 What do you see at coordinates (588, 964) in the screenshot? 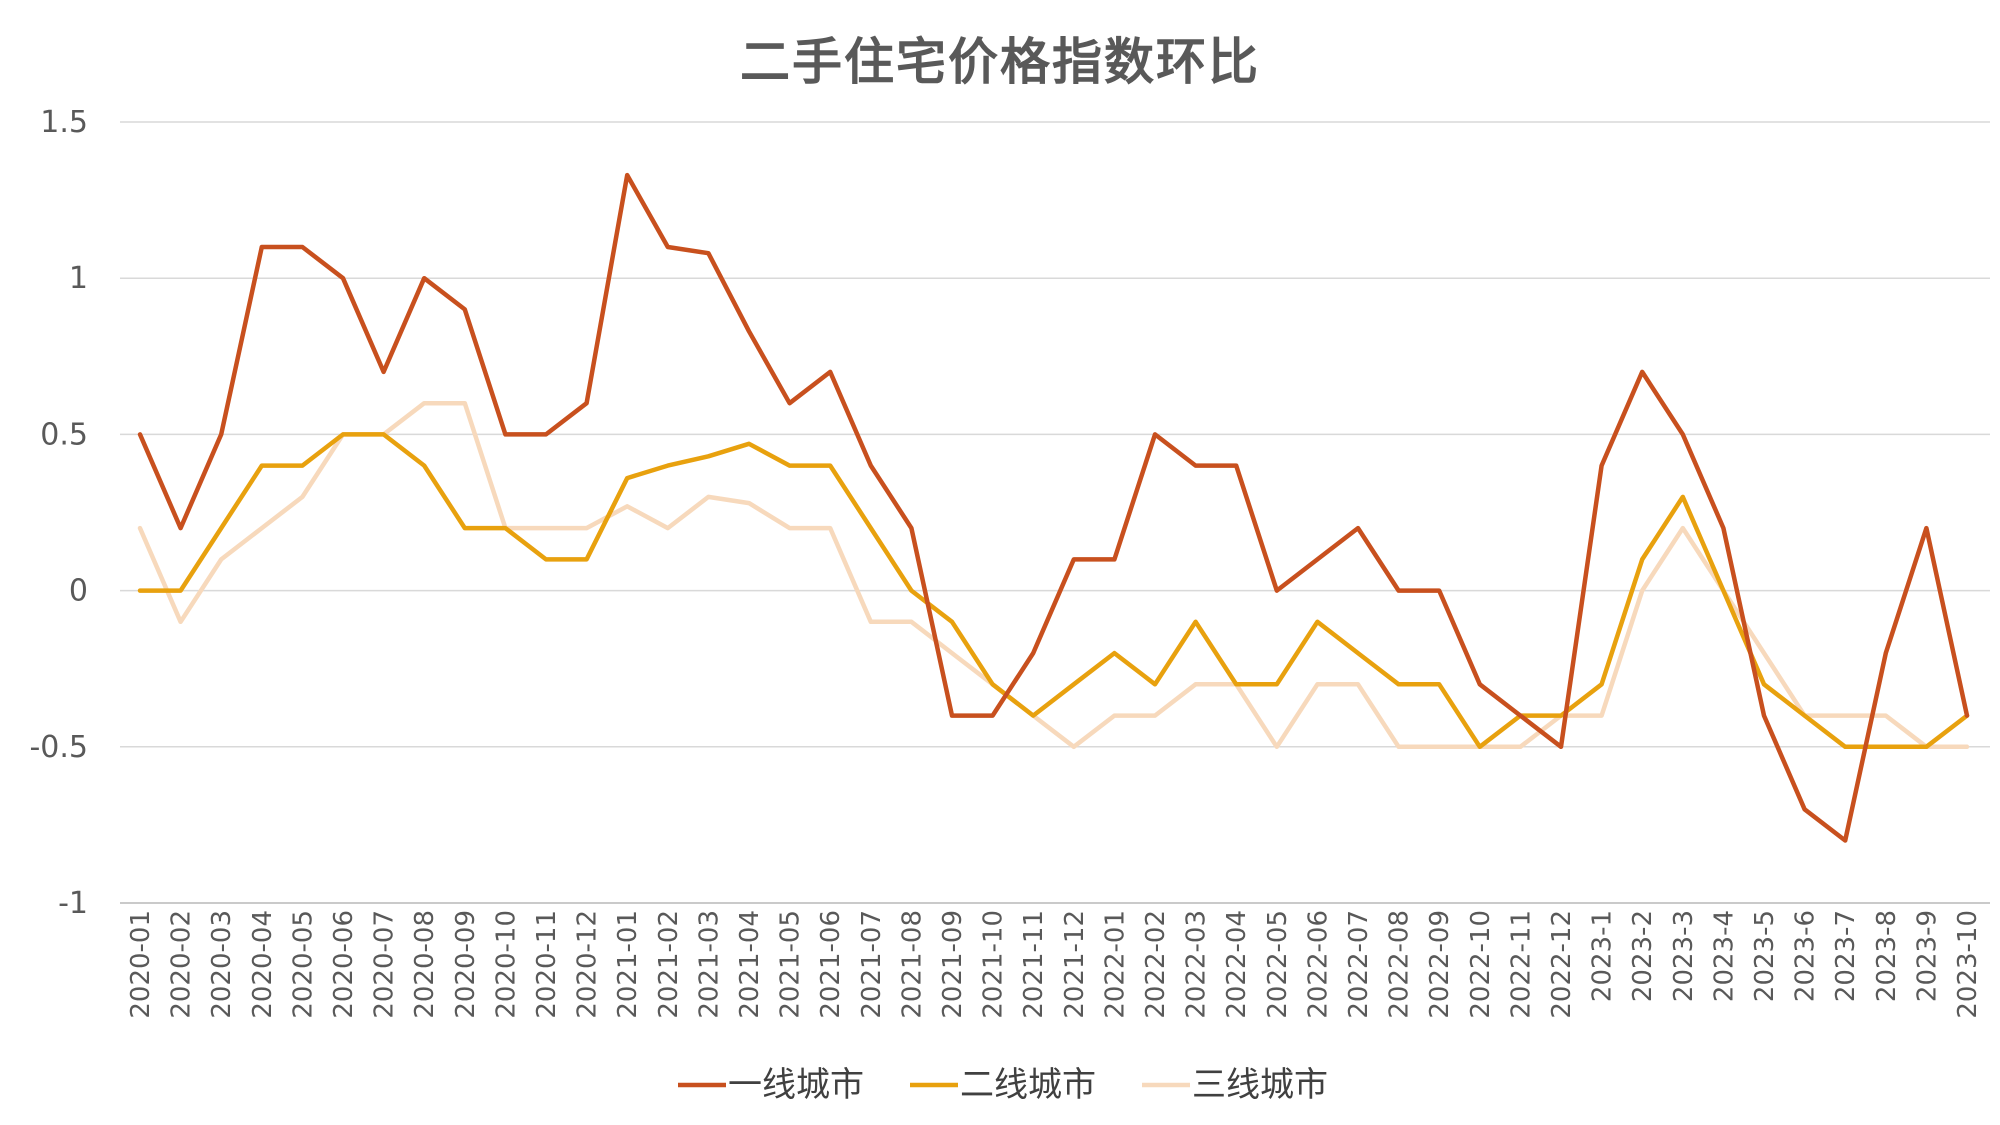
I see `x-tick-label: 2020-12` at bounding box center [588, 964].